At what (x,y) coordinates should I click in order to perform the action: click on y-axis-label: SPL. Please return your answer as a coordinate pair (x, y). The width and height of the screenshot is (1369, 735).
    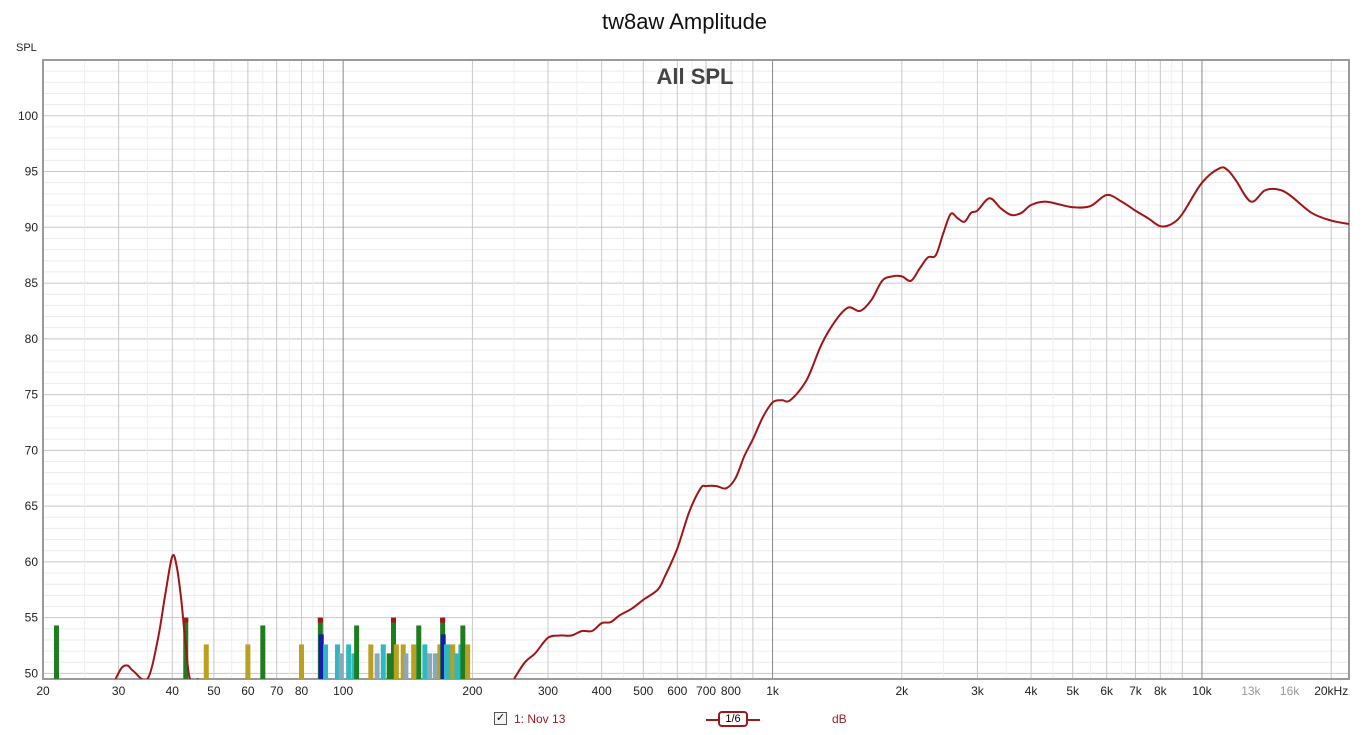
    Looking at the image, I should click on (26, 48).